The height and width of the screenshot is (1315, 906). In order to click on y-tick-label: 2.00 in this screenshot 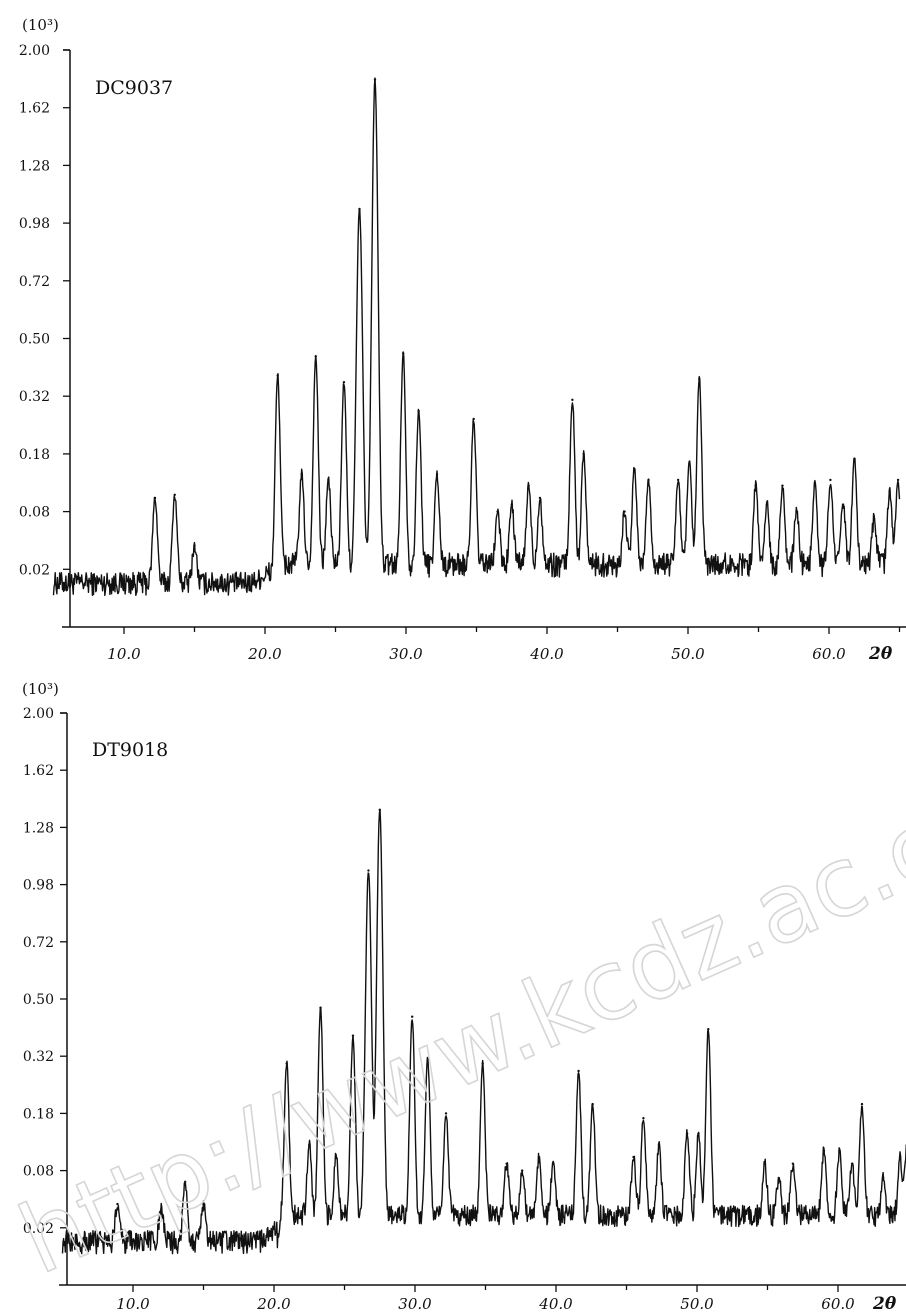, I will do `click(34, 51)`.